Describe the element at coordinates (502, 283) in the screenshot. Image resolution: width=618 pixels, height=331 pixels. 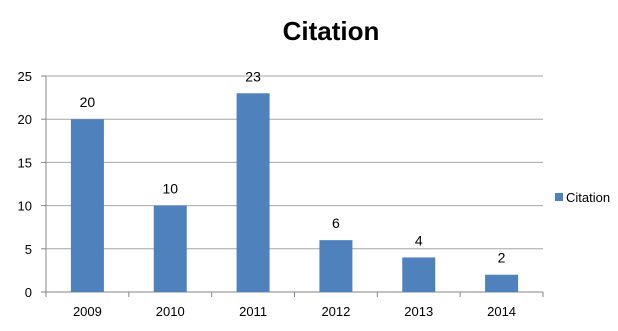
I see `bar-2014` at that location.